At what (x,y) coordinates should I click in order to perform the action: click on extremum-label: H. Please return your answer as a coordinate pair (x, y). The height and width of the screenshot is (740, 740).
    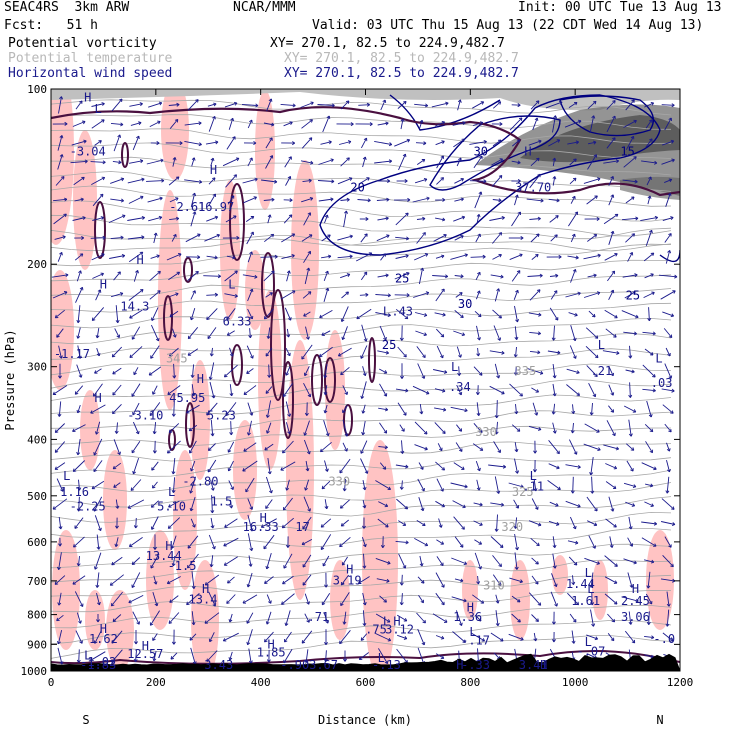
    Looking at the image, I should click on (103, 629).